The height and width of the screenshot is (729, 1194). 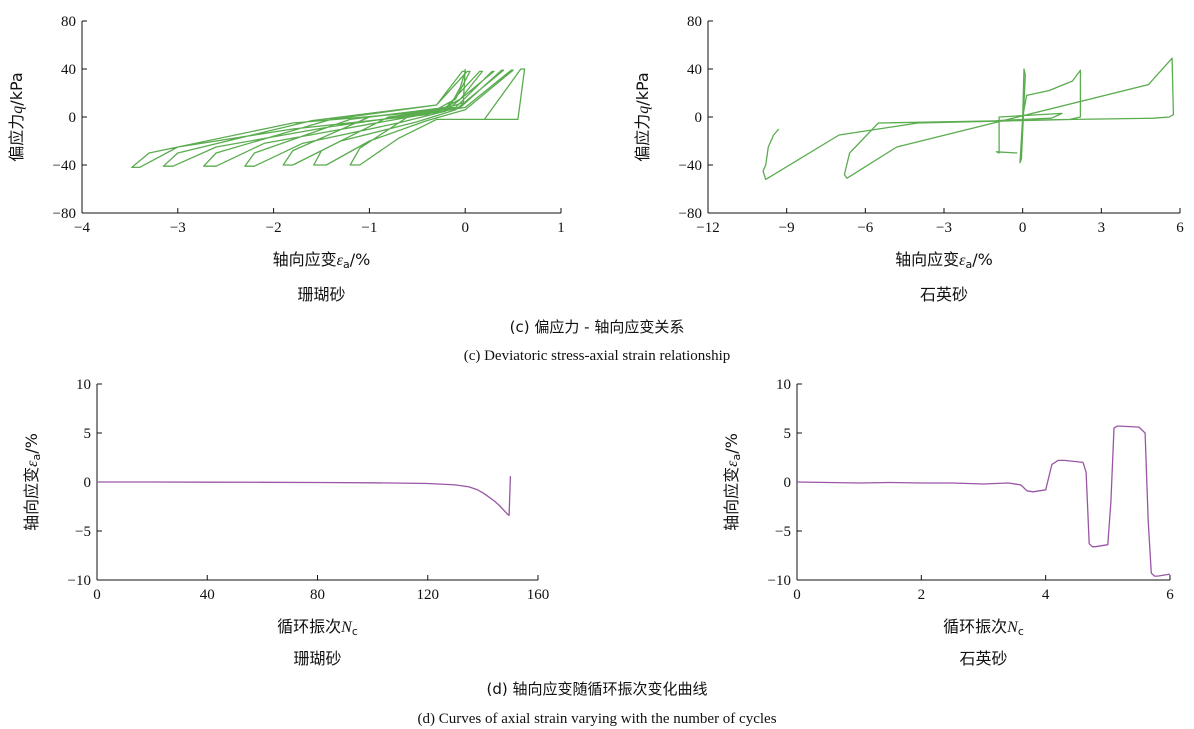 I want to click on x-tick-label: 2, so click(x=922, y=595).